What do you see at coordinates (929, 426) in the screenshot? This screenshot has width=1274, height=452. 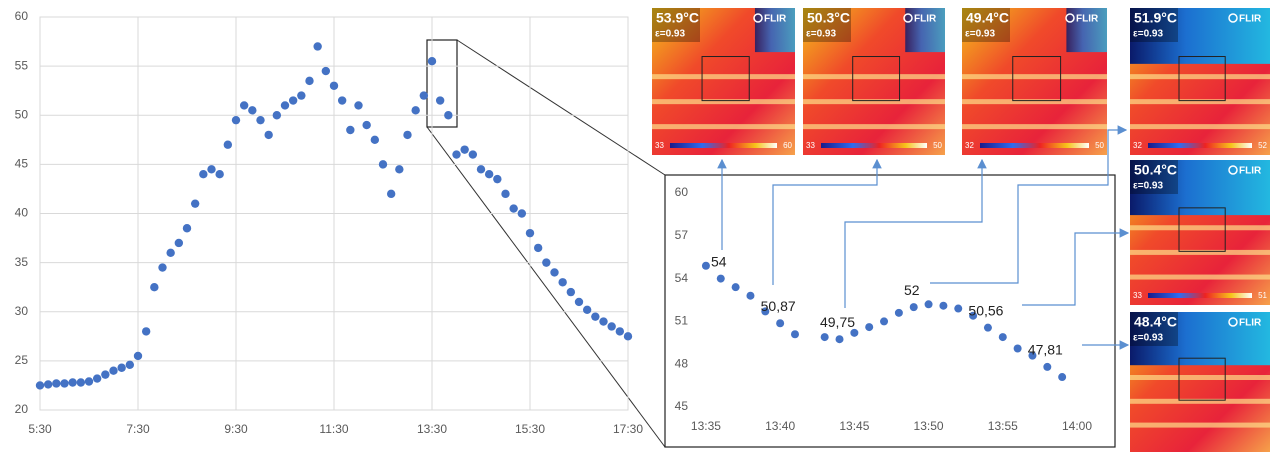 I see `x-tick-label: 13:50` at bounding box center [929, 426].